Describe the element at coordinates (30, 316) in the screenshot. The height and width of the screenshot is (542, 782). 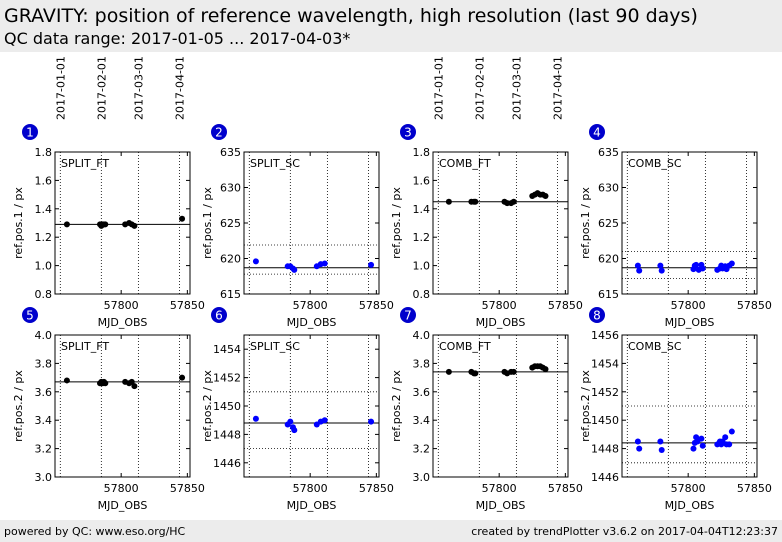
I see `panel-number: 5` at that location.